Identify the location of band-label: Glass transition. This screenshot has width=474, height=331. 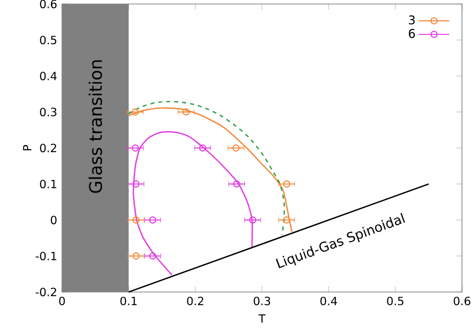
(95, 126).